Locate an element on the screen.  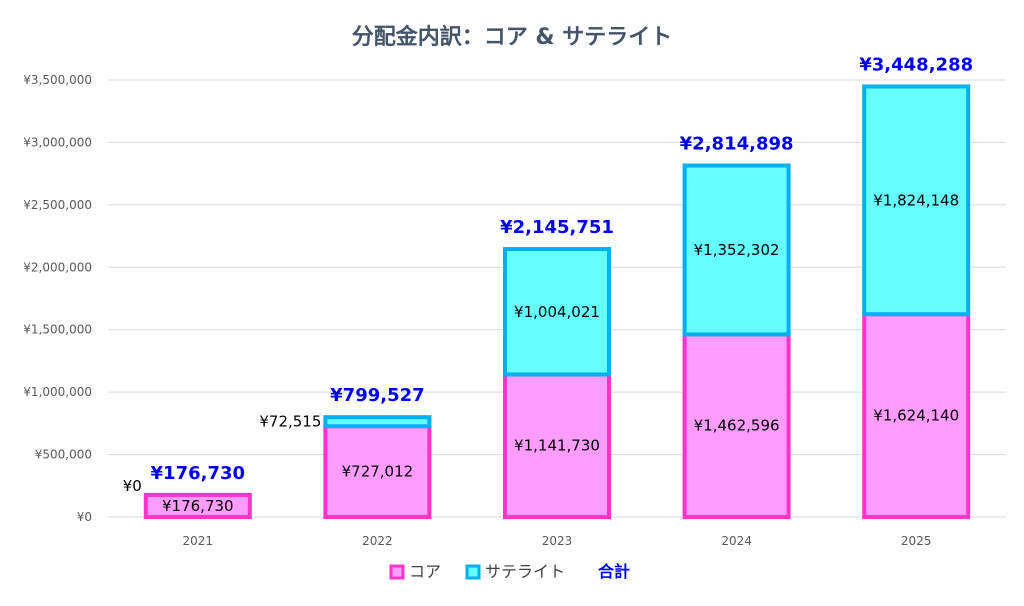
total-value-label: ¥2,814,898 is located at coordinates (737, 144).